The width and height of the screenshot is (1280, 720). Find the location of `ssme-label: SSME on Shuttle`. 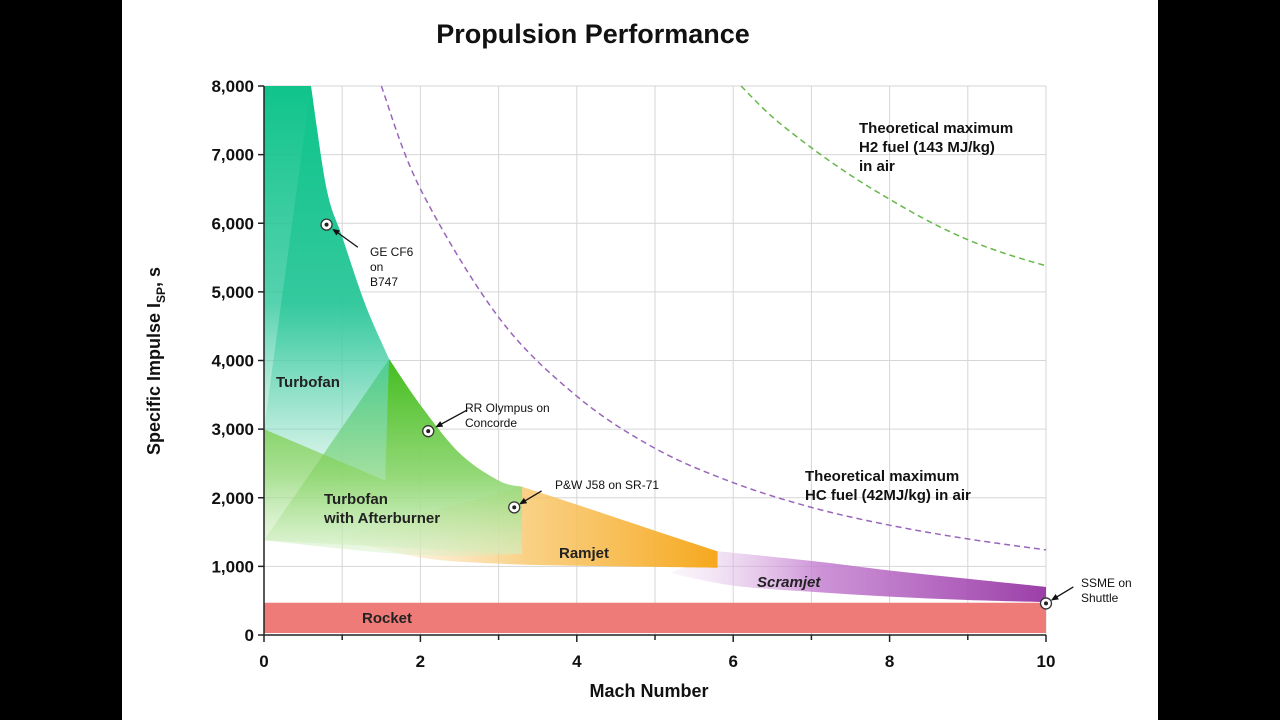

ssme-label: SSME on Shuttle is located at coordinates (1108, 590).